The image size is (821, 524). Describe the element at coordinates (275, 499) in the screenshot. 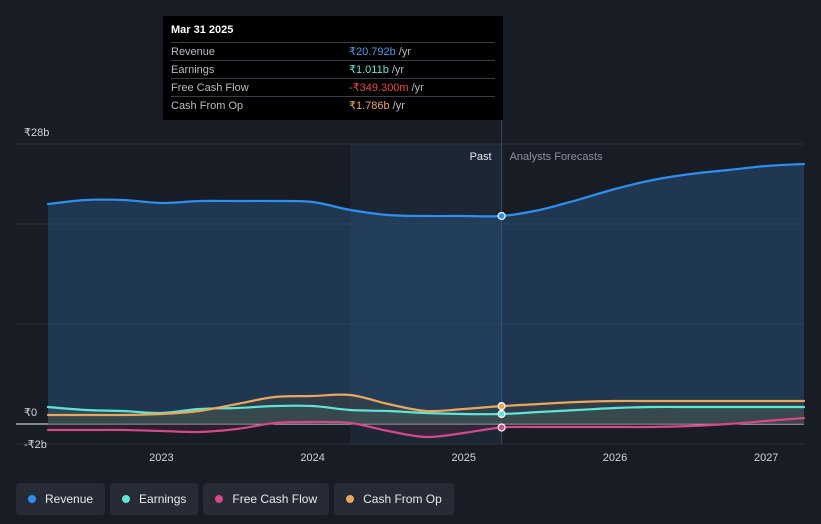

I see `legend-label: Free Cash Flow` at that location.